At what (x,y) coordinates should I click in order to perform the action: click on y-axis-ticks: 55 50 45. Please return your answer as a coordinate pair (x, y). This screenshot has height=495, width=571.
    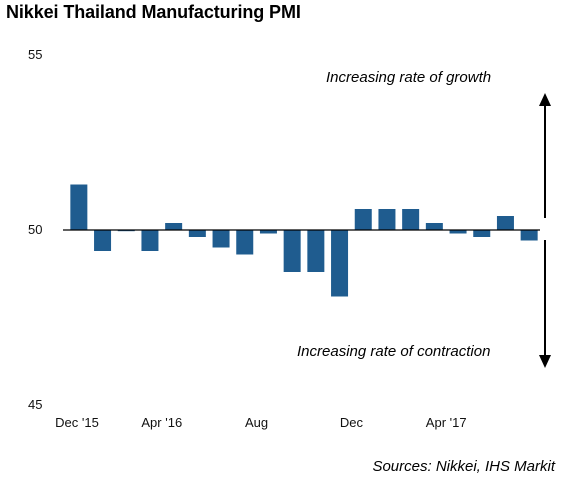
    Looking at the image, I should click on (35, 229).